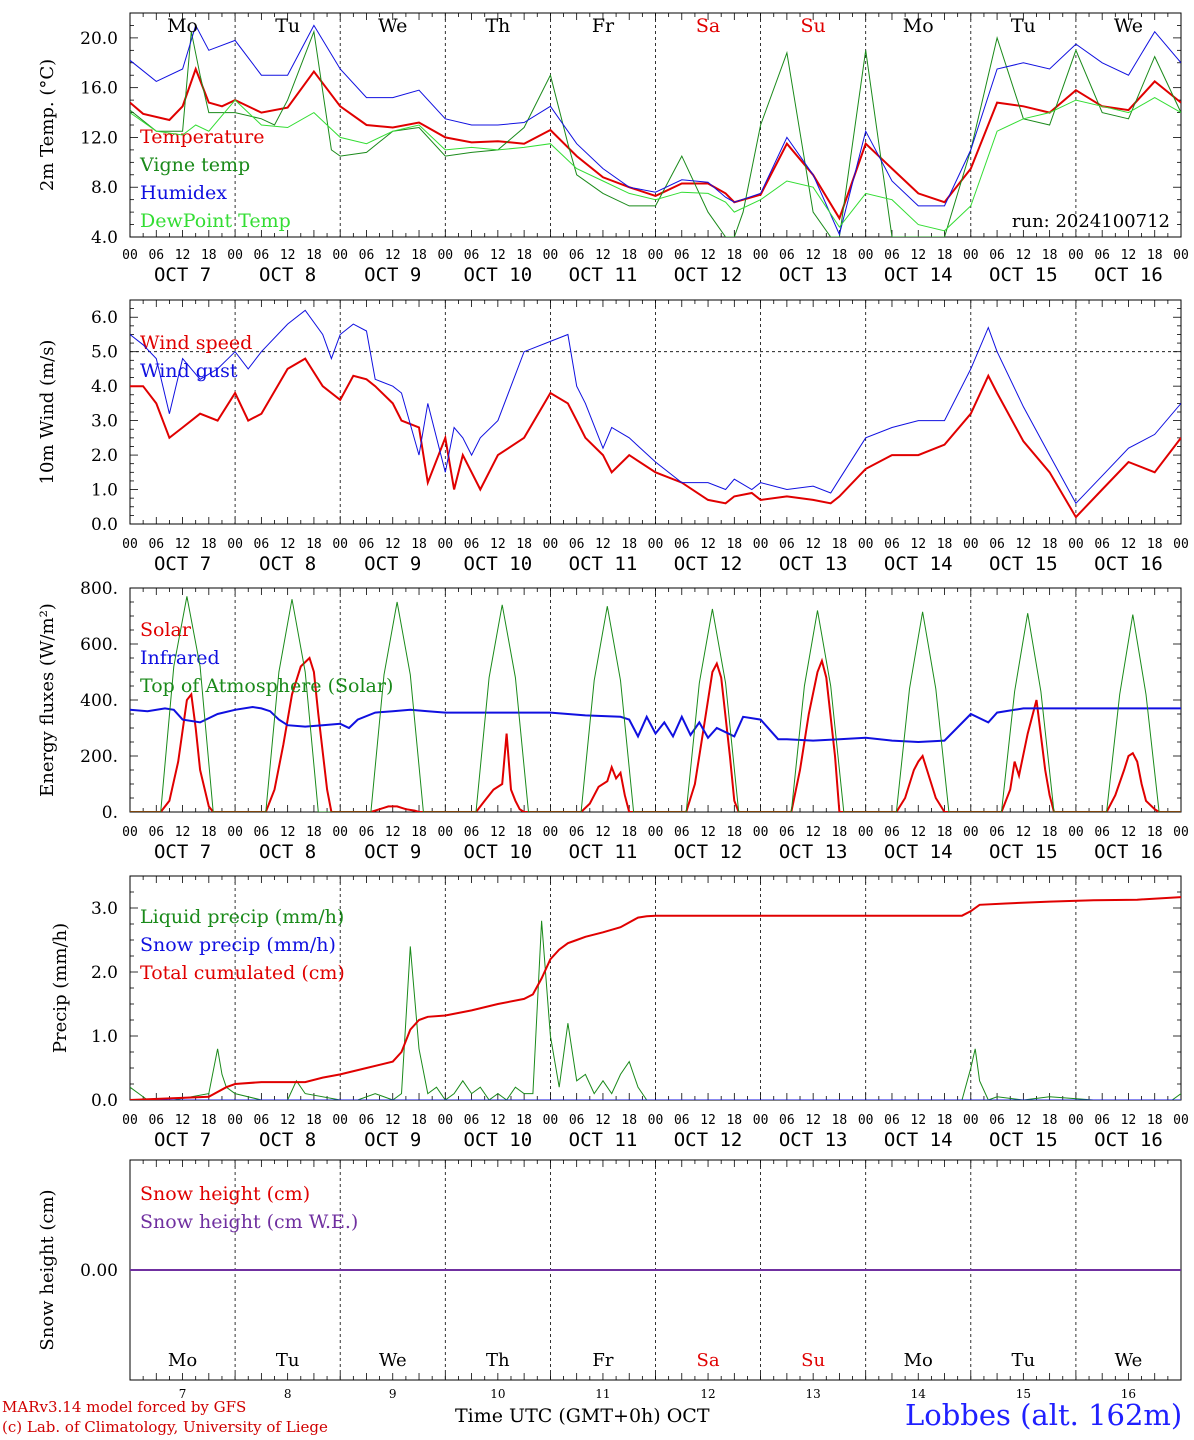  I want to click on legend-entry: Infrared, so click(180, 658).